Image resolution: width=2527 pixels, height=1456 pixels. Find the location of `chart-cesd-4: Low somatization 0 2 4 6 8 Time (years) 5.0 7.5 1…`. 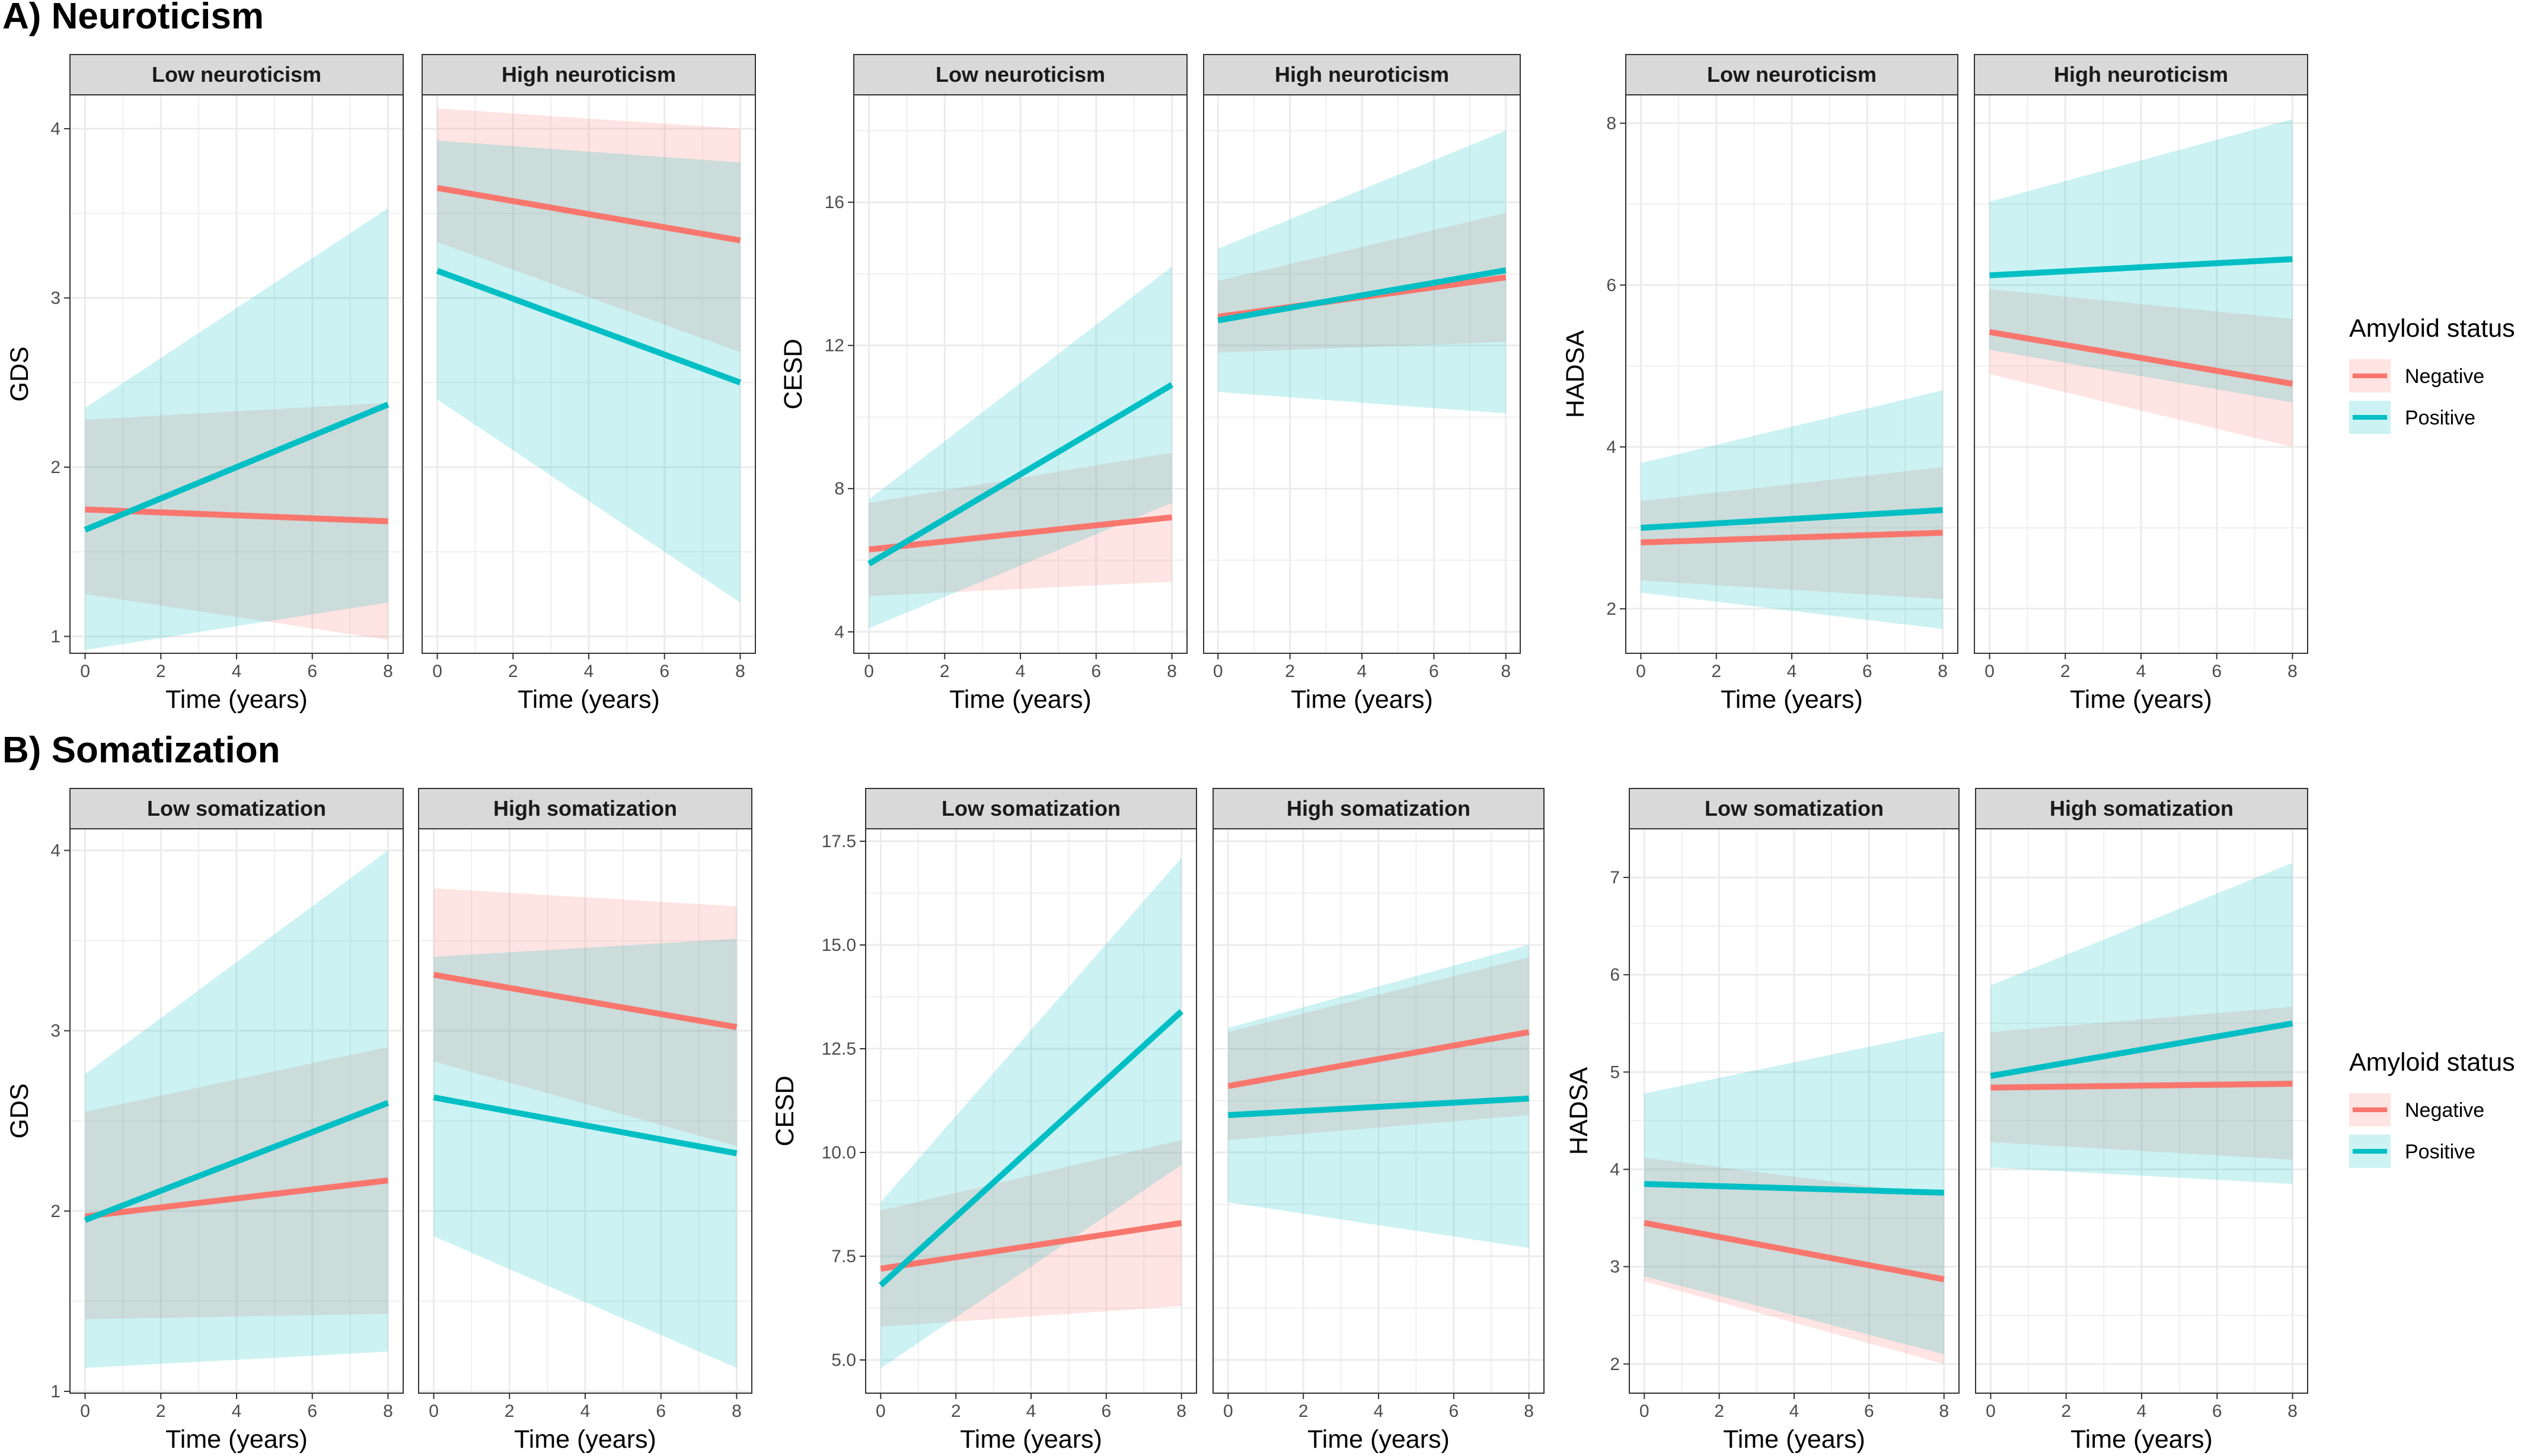

chart-cesd-4: Low somatization 0 2 4 6 8 Time (years) 5.0 7.5 1… is located at coordinates (1158, 1121).